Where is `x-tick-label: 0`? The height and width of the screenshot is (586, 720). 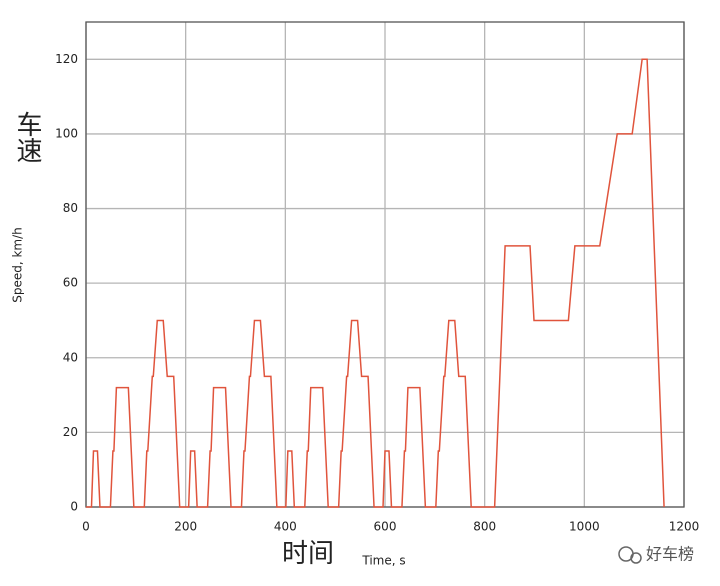
x-tick-label: 0 is located at coordinates (86, 527).